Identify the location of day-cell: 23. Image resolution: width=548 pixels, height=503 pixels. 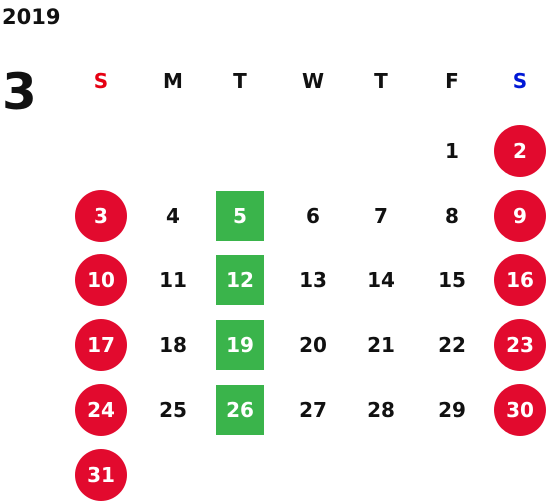
(520, 345).